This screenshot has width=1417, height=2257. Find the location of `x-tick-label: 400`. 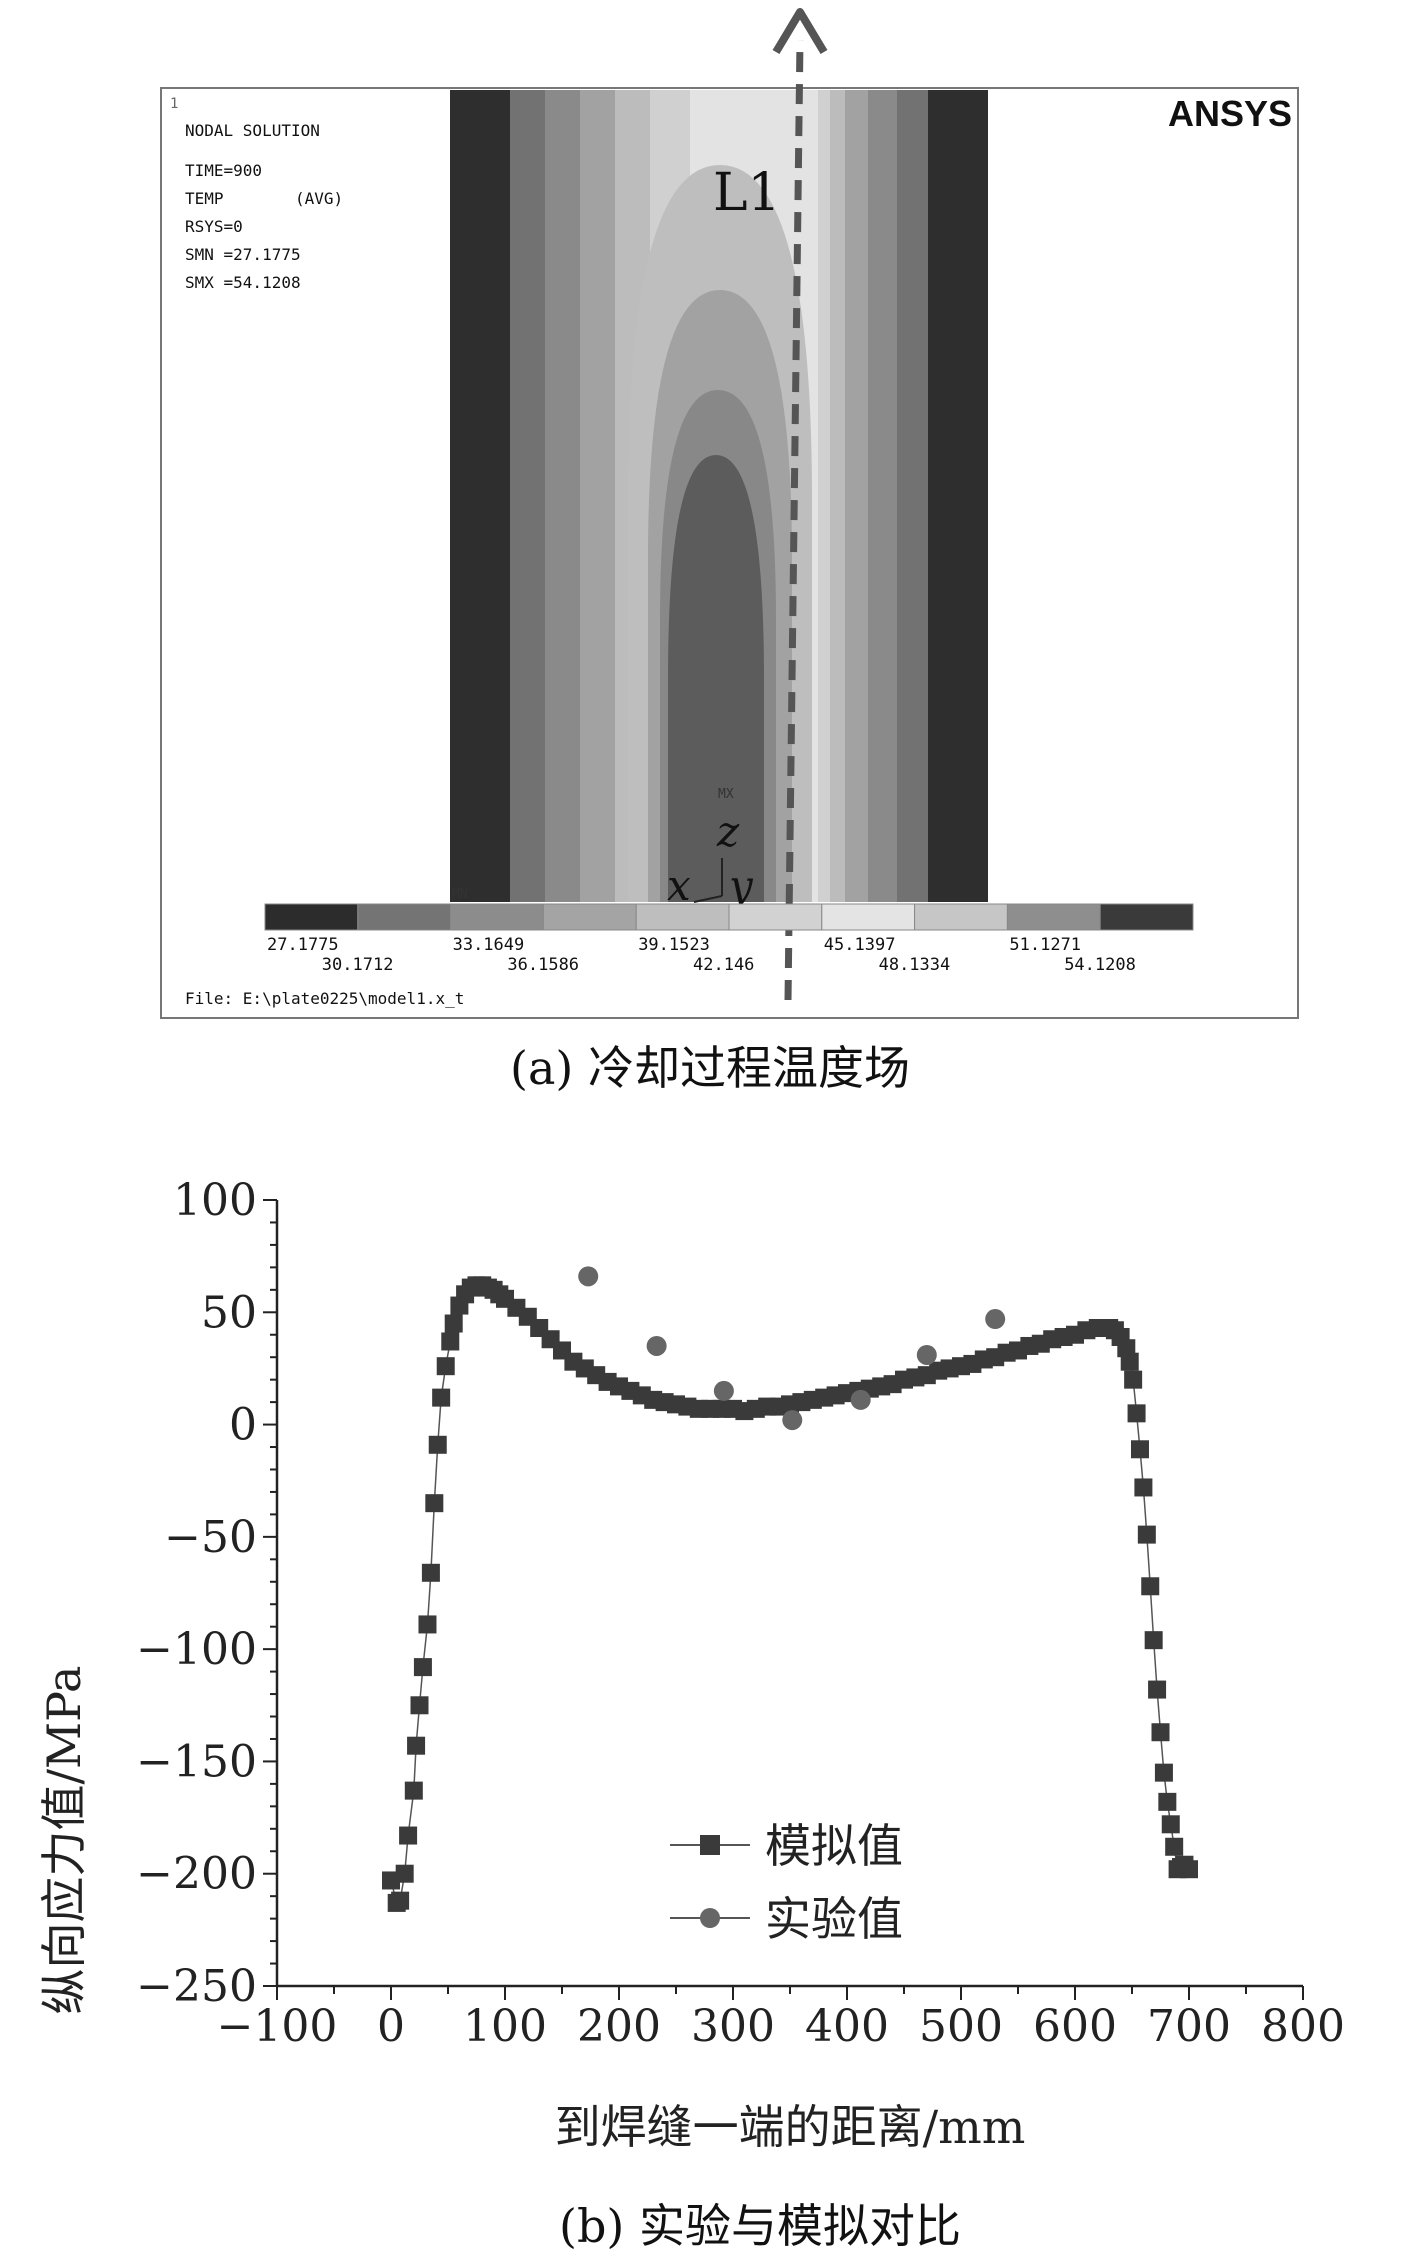

x-tick-label: 400 is located at coordinates (847, 2026).